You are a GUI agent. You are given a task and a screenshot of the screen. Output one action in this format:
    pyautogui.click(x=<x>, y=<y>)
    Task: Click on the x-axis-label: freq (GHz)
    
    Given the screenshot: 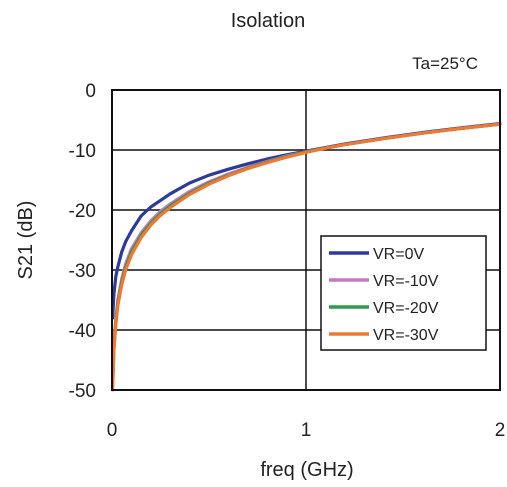 What is the action you would take?
    pyautogui.click(x=306, y=470)
    